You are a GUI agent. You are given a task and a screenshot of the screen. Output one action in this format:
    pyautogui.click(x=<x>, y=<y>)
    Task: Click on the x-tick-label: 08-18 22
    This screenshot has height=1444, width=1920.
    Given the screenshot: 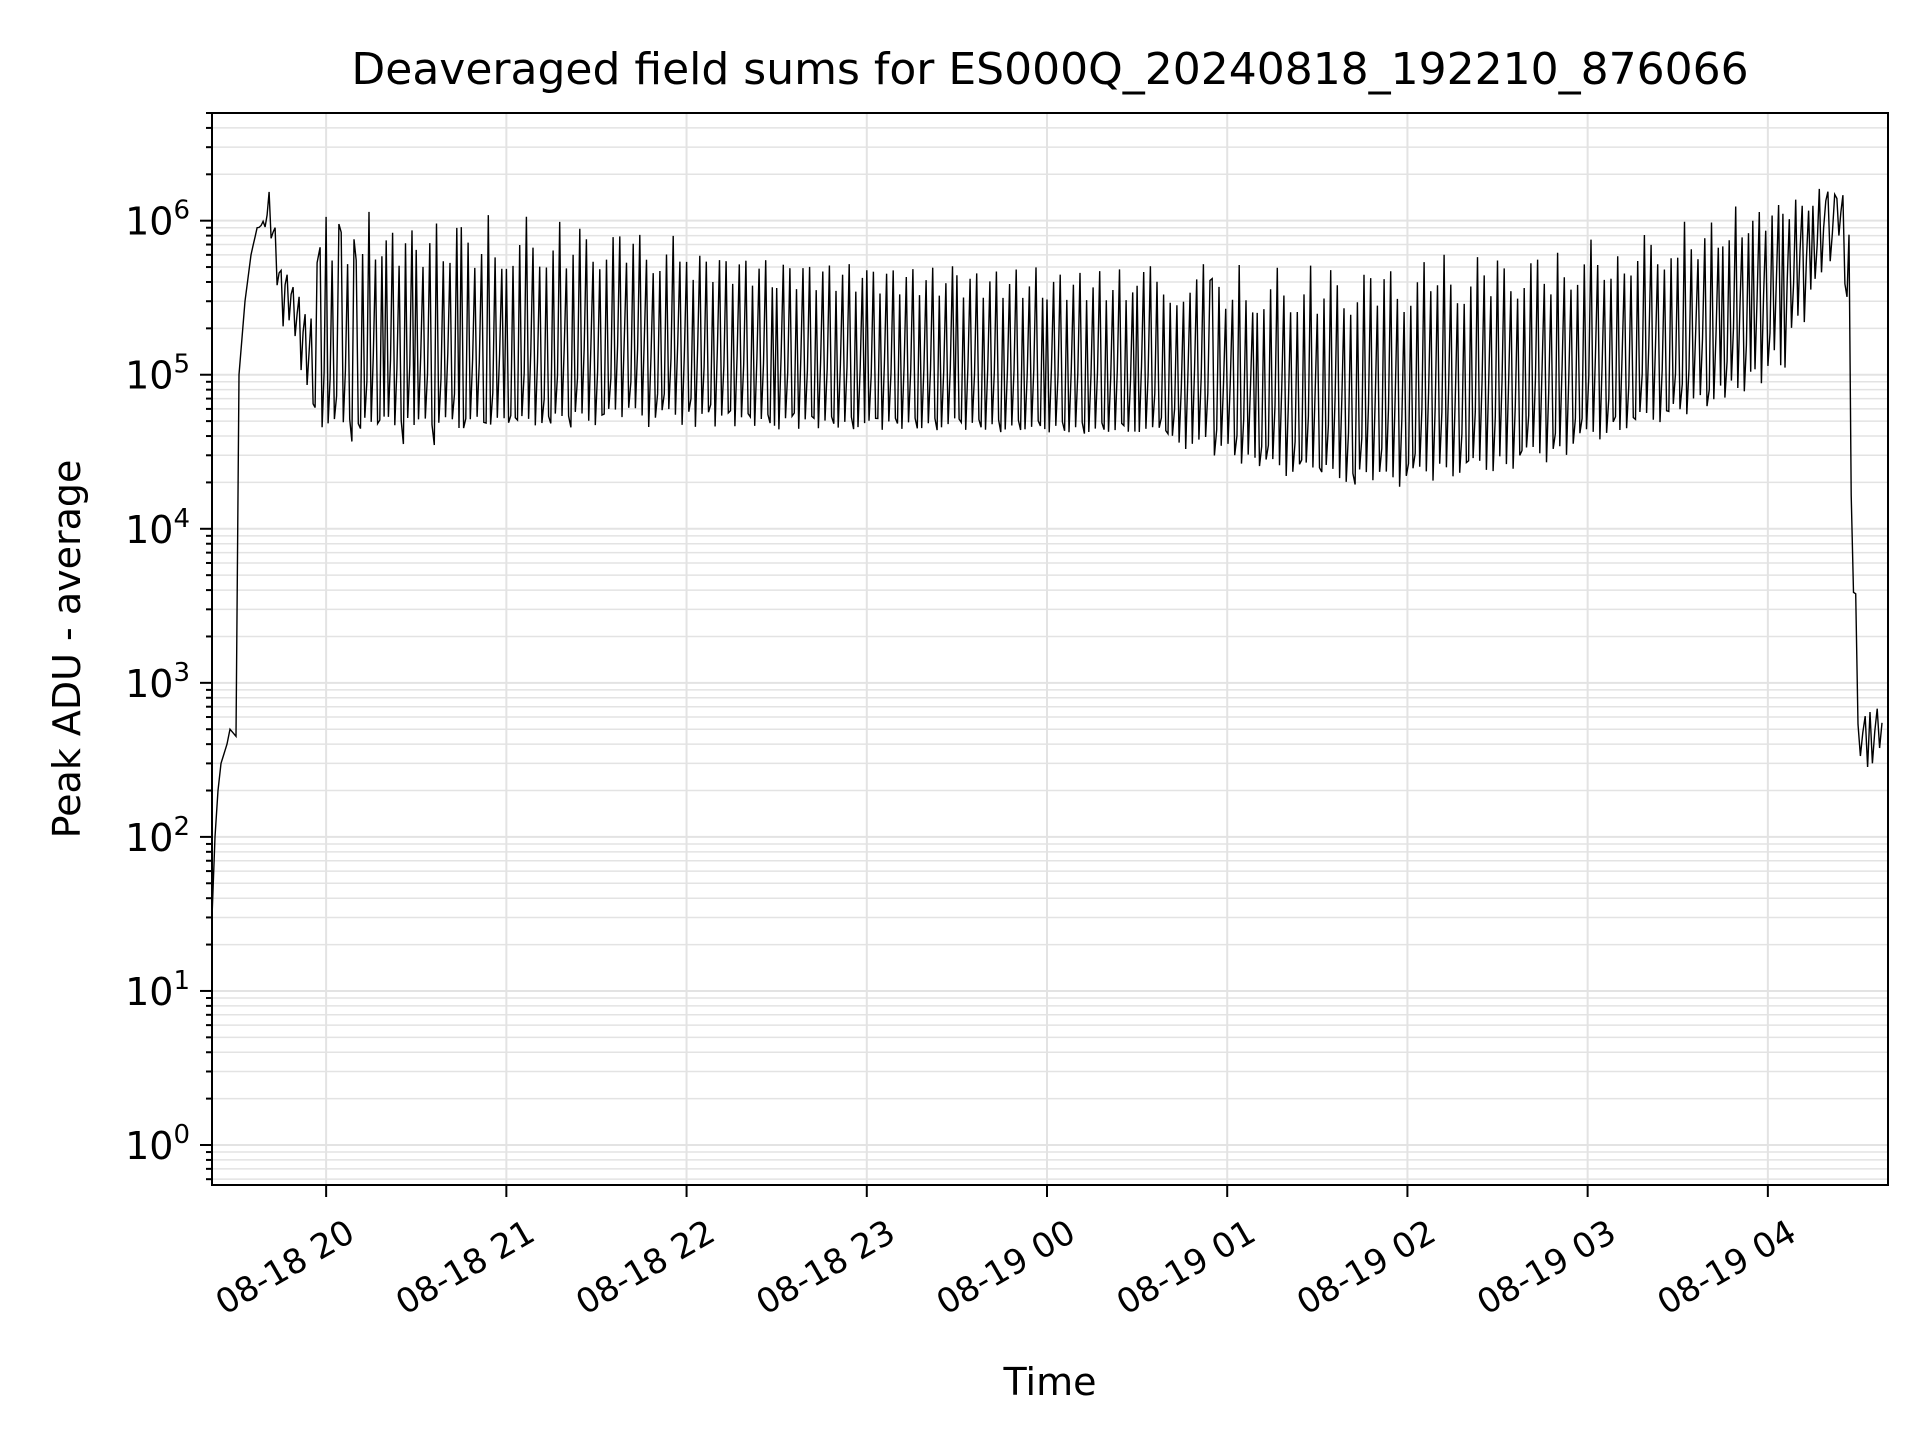 What is the action you would take?
    pyautogui.click(x=645, y=1267)
    